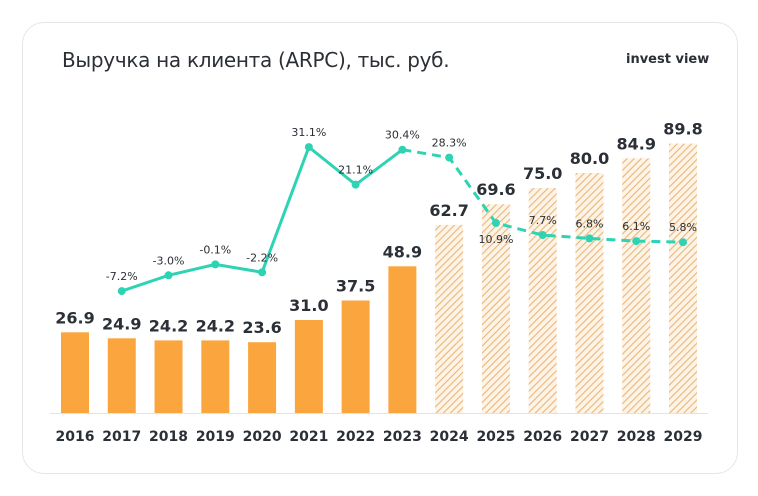 The image size is (758, 496). What do you see at coordinates (121, 323) in the screenshot?
I see `bar-label-2017: 24.9` at bounding box center [121, 323].